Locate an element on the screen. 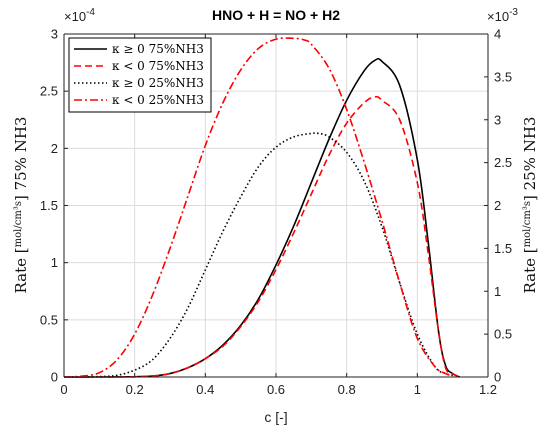 Image resolution: width=550 pixels, height=434 pixels. x-tick-label: 1 is located at coordinates (417, 389).